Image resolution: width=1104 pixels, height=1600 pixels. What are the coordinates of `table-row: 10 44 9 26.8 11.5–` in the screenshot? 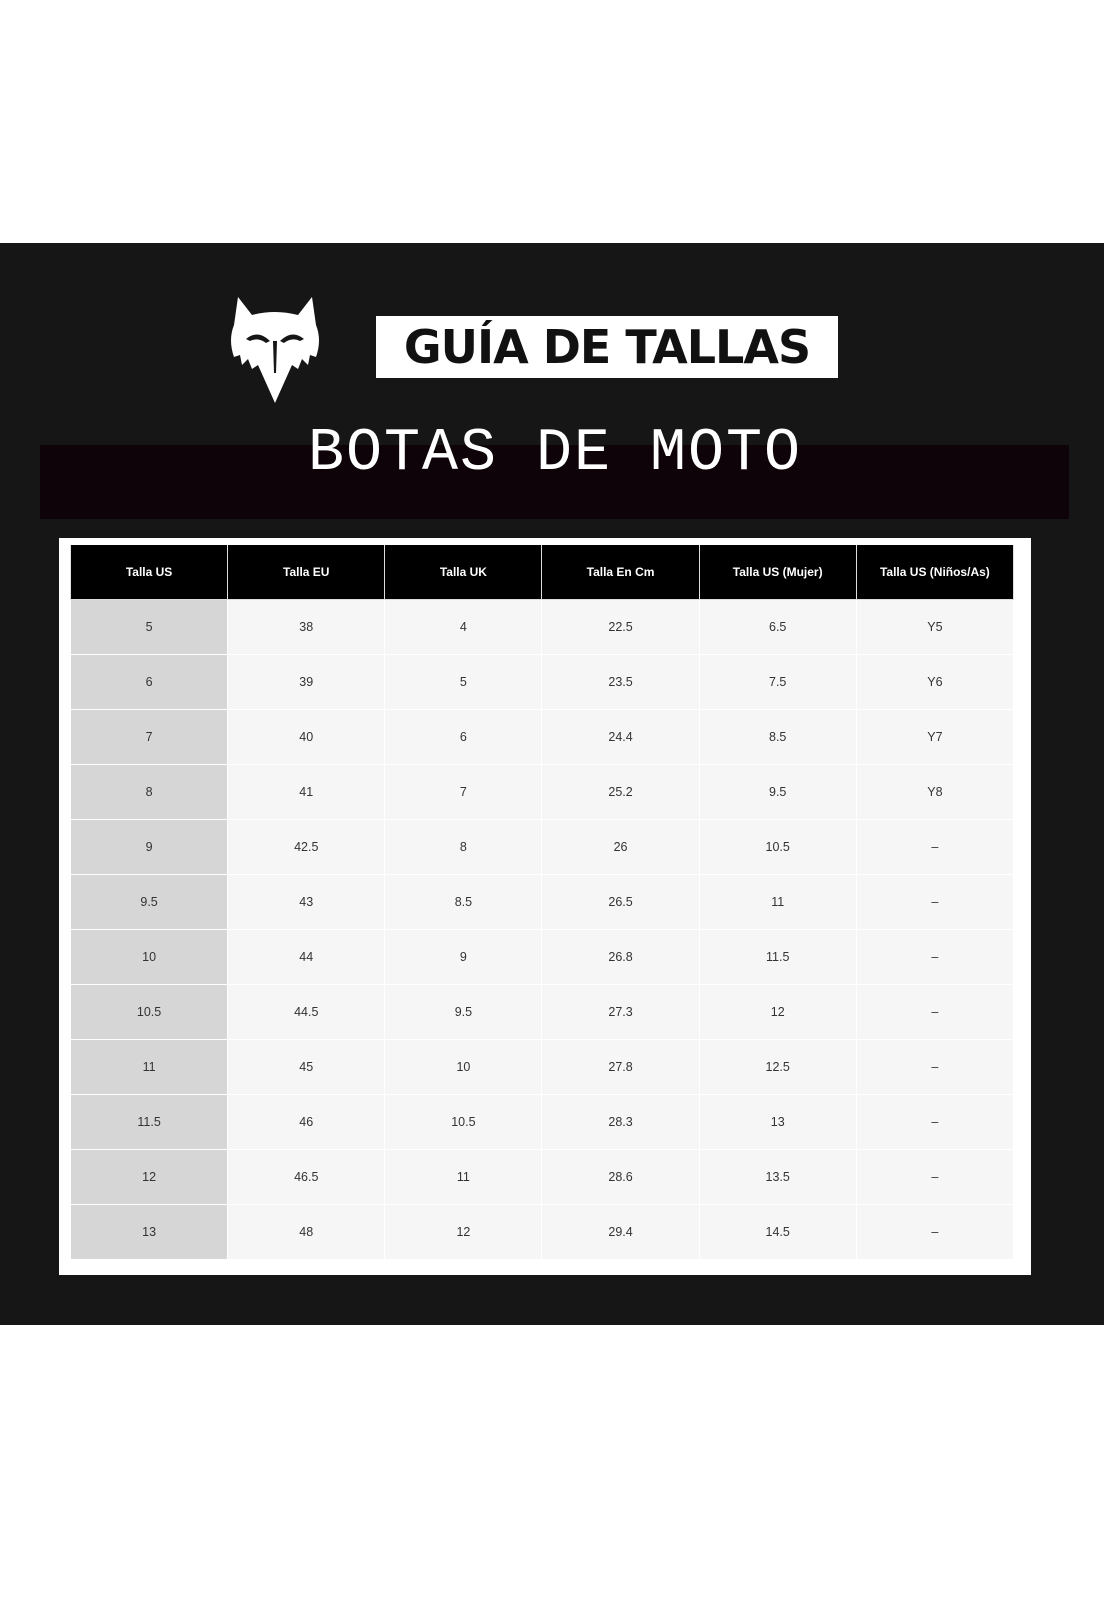 It's located at (542, 957).